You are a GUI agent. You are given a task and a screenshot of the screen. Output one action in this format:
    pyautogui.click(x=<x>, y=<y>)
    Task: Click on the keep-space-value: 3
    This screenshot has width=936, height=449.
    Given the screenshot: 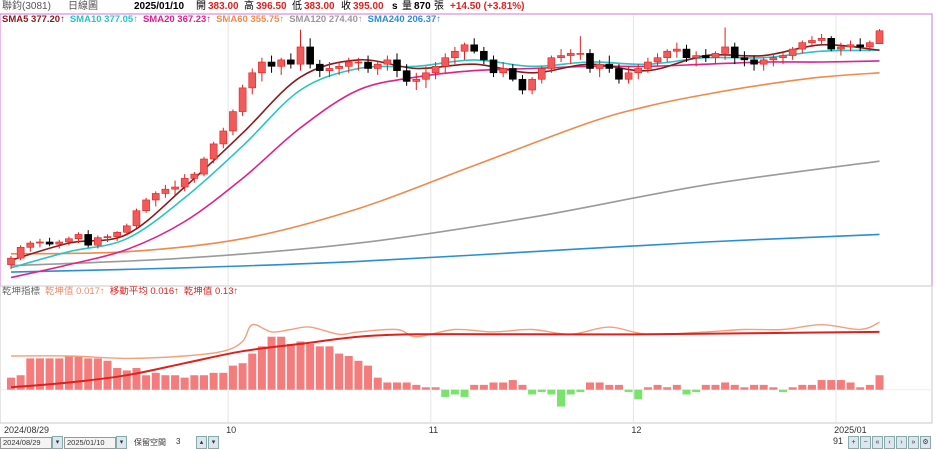 What is the action you would take?
    pyautogui.click(x=178, y=441)
    